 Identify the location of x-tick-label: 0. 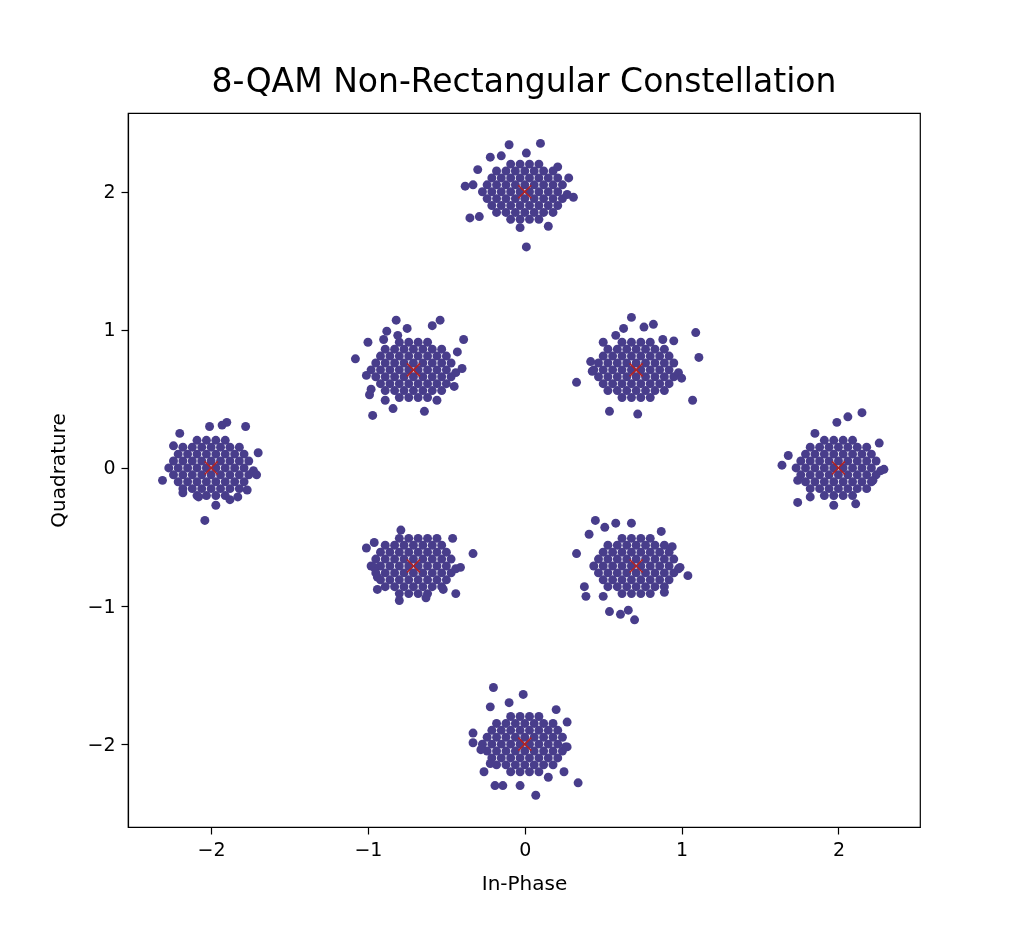
(525, 848).